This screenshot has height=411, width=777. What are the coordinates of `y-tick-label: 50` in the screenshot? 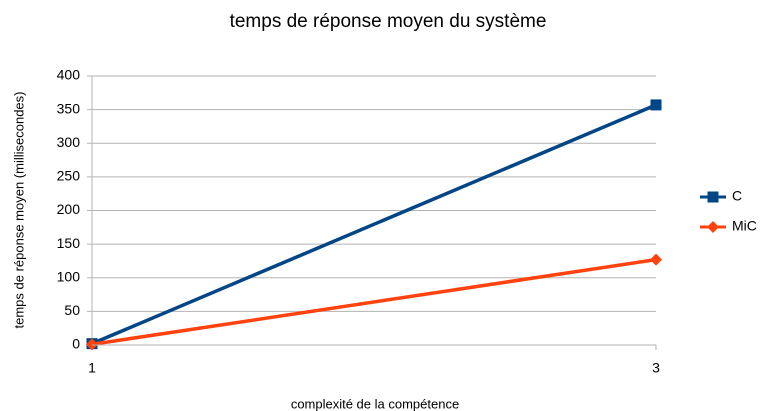 It's located at (72, 310).